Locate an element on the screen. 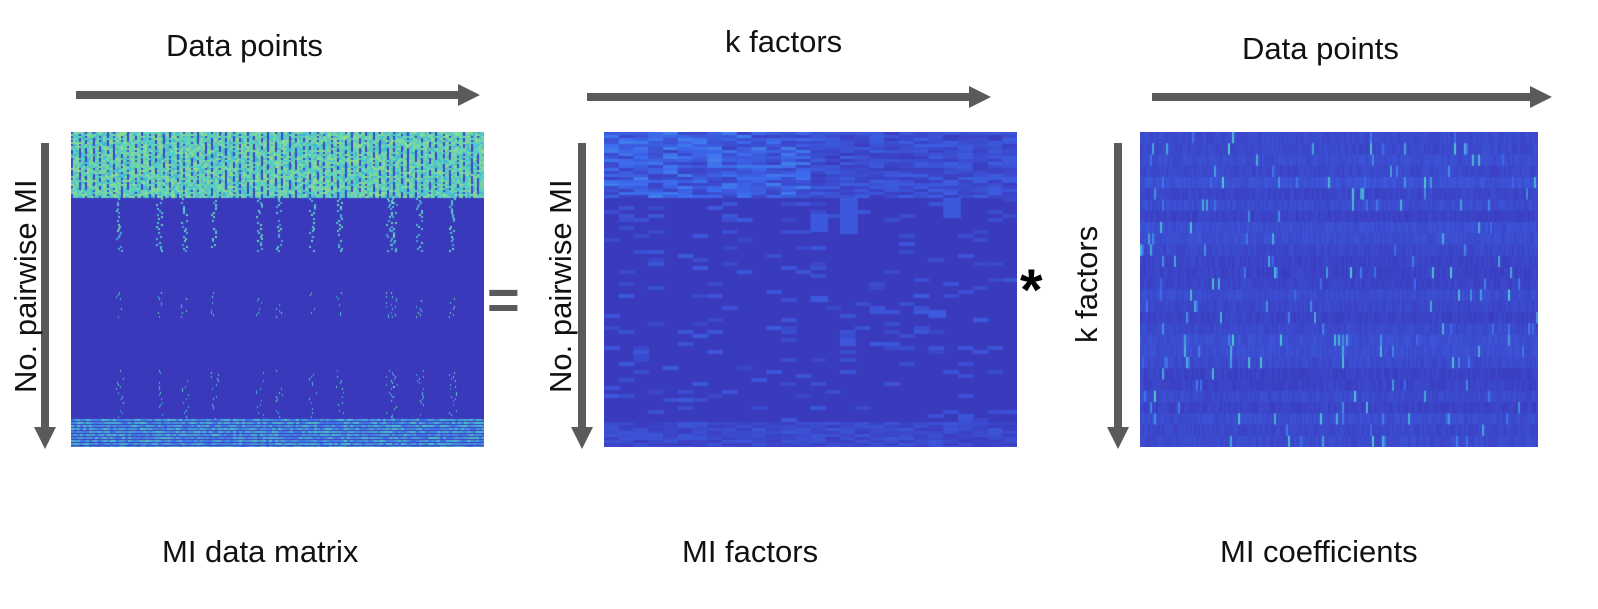 The image size is (1598, 609). top-label-k-factors: k factors is located at coordinates (784, 41).